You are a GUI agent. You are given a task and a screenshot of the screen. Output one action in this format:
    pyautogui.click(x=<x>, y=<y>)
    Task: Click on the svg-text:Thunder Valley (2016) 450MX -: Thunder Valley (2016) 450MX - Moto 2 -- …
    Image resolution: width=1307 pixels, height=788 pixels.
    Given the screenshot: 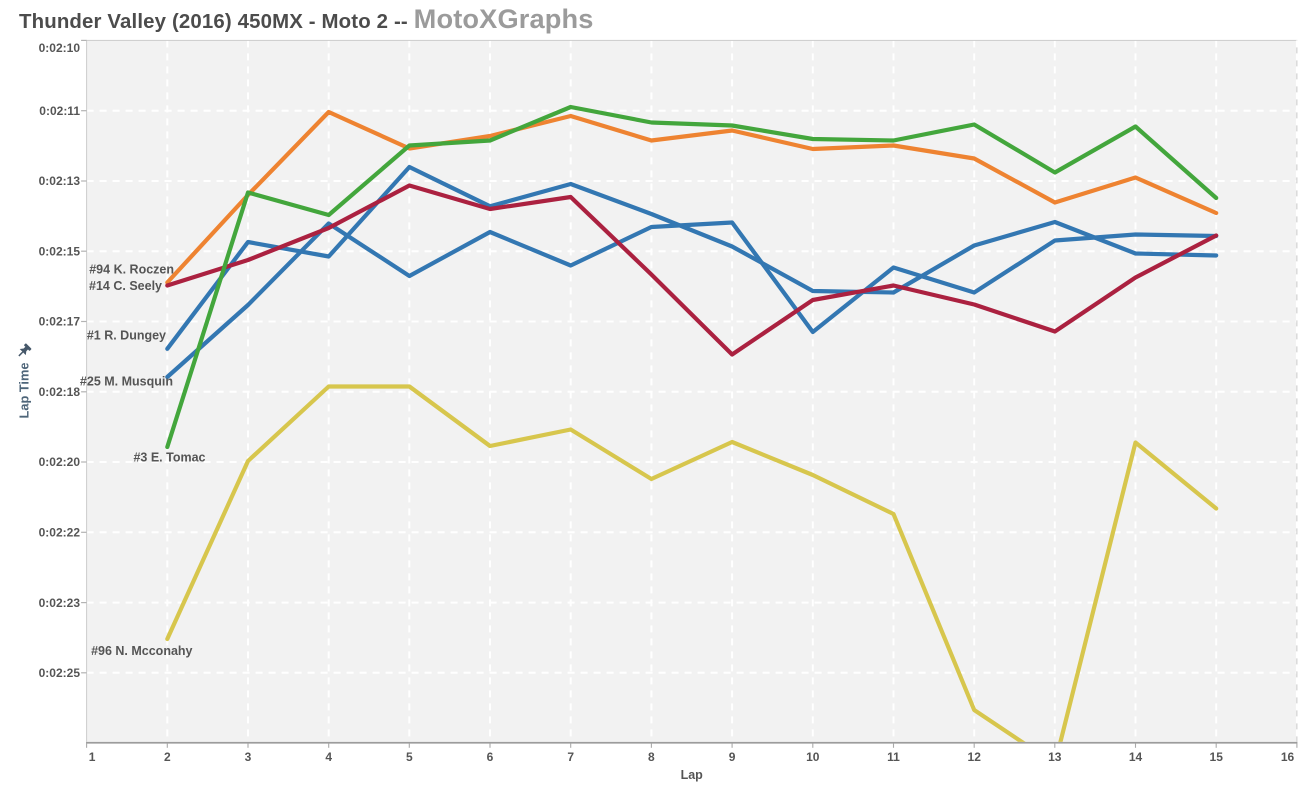 What is the action you would take?
    pyautogui.click(x=306, y=18)
    